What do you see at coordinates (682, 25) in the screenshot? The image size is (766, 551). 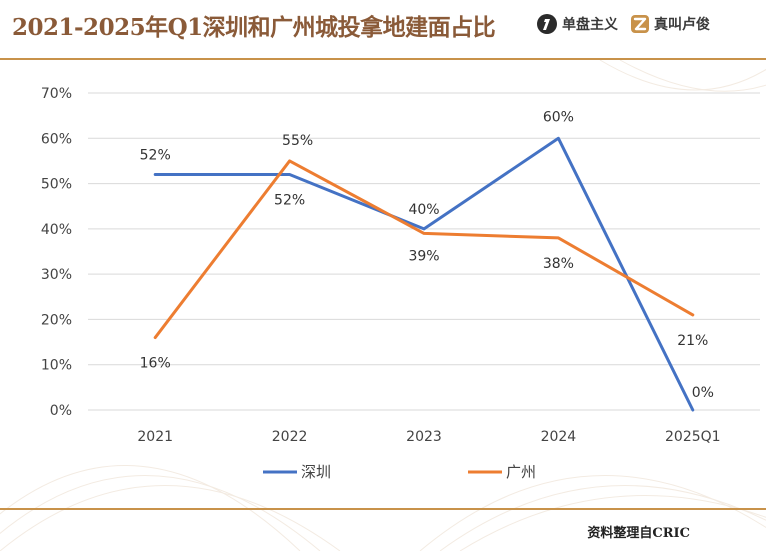 I see `brand2-name: 真叫卢俊` at bounding box center [682, 25].